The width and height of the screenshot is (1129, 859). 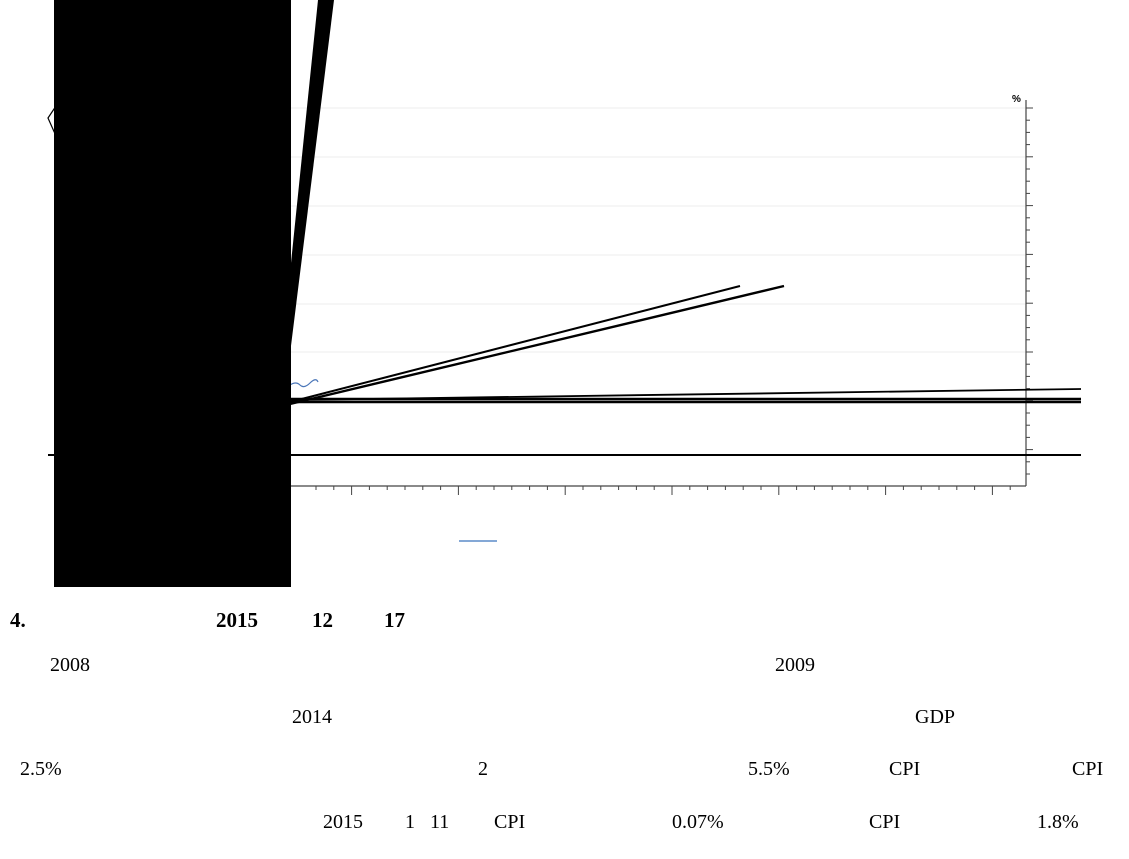 I want to click on y-axis-ticks, so click(x=1029, y=291).